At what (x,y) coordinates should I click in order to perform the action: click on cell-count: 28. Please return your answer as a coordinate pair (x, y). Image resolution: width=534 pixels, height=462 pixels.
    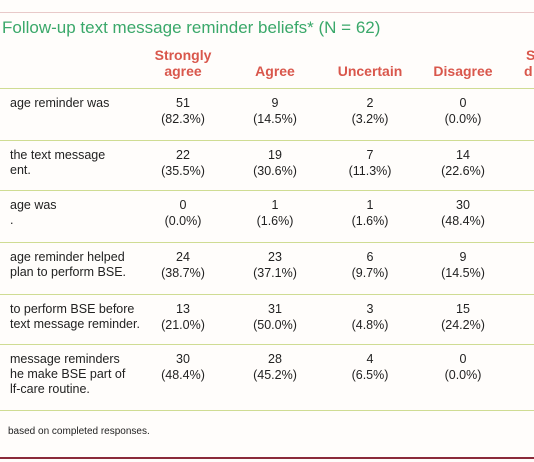
    Looking at the image, I should click on (275, 359).